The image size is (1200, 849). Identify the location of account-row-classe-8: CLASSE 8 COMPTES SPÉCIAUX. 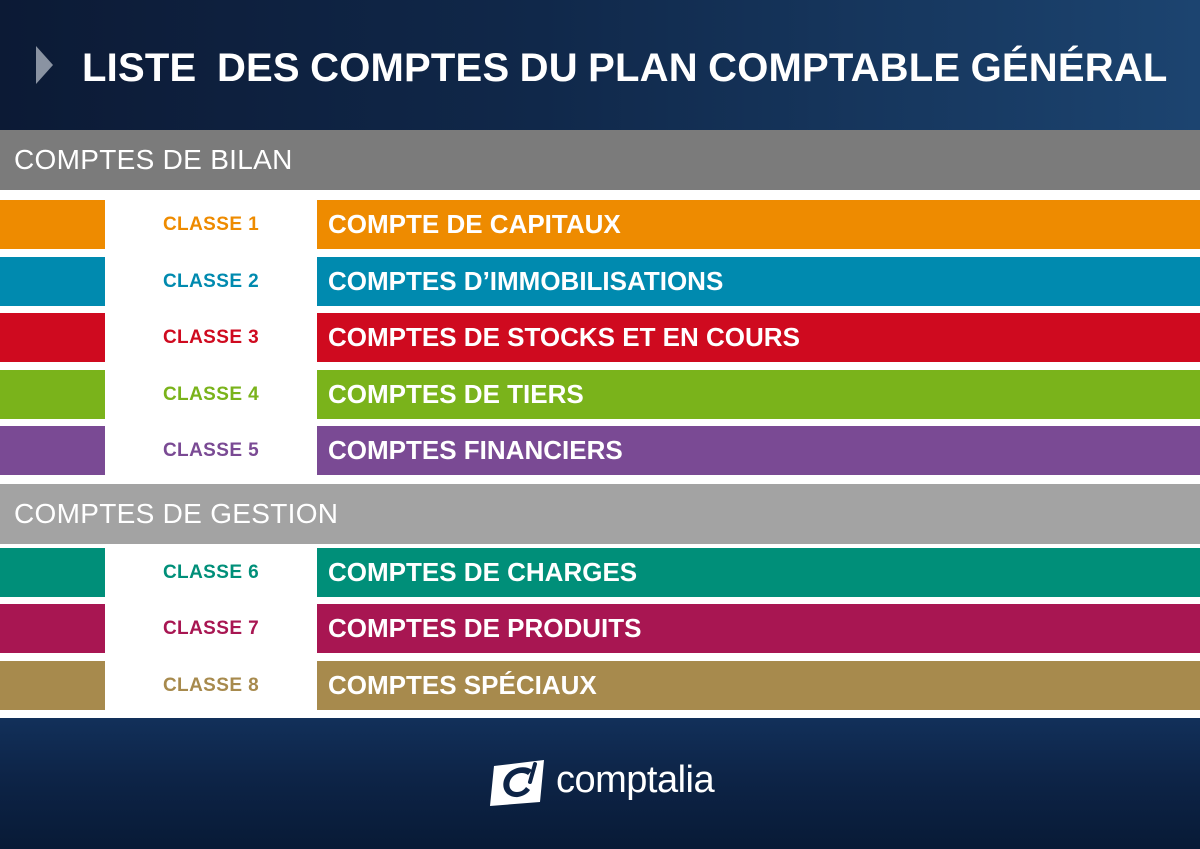
(600, 685).